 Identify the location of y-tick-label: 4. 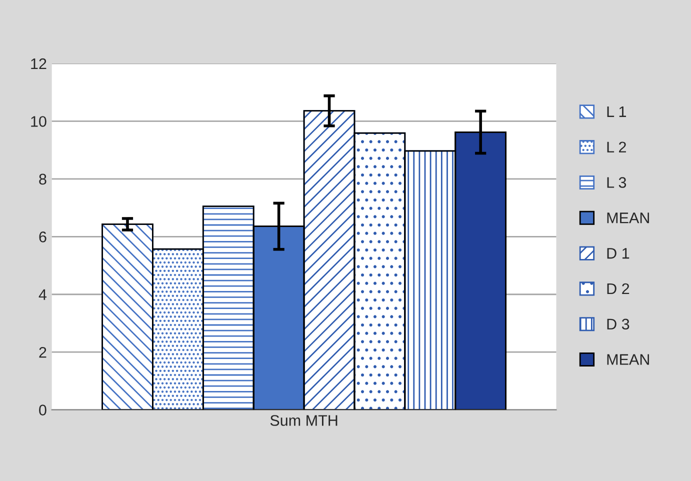
(42, 294).